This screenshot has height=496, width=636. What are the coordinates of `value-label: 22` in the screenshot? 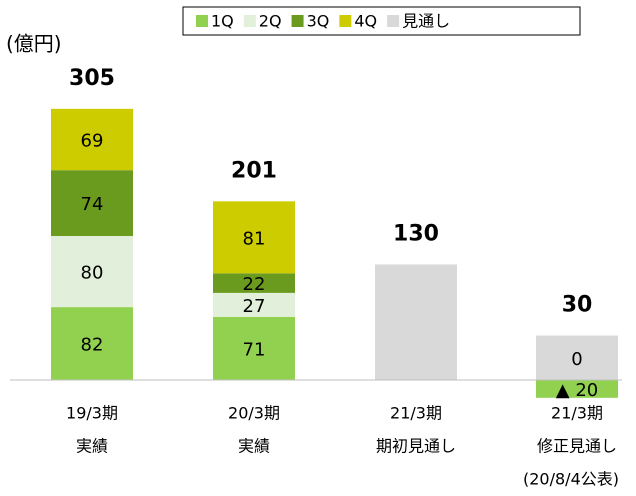 It's located at (254, 284).